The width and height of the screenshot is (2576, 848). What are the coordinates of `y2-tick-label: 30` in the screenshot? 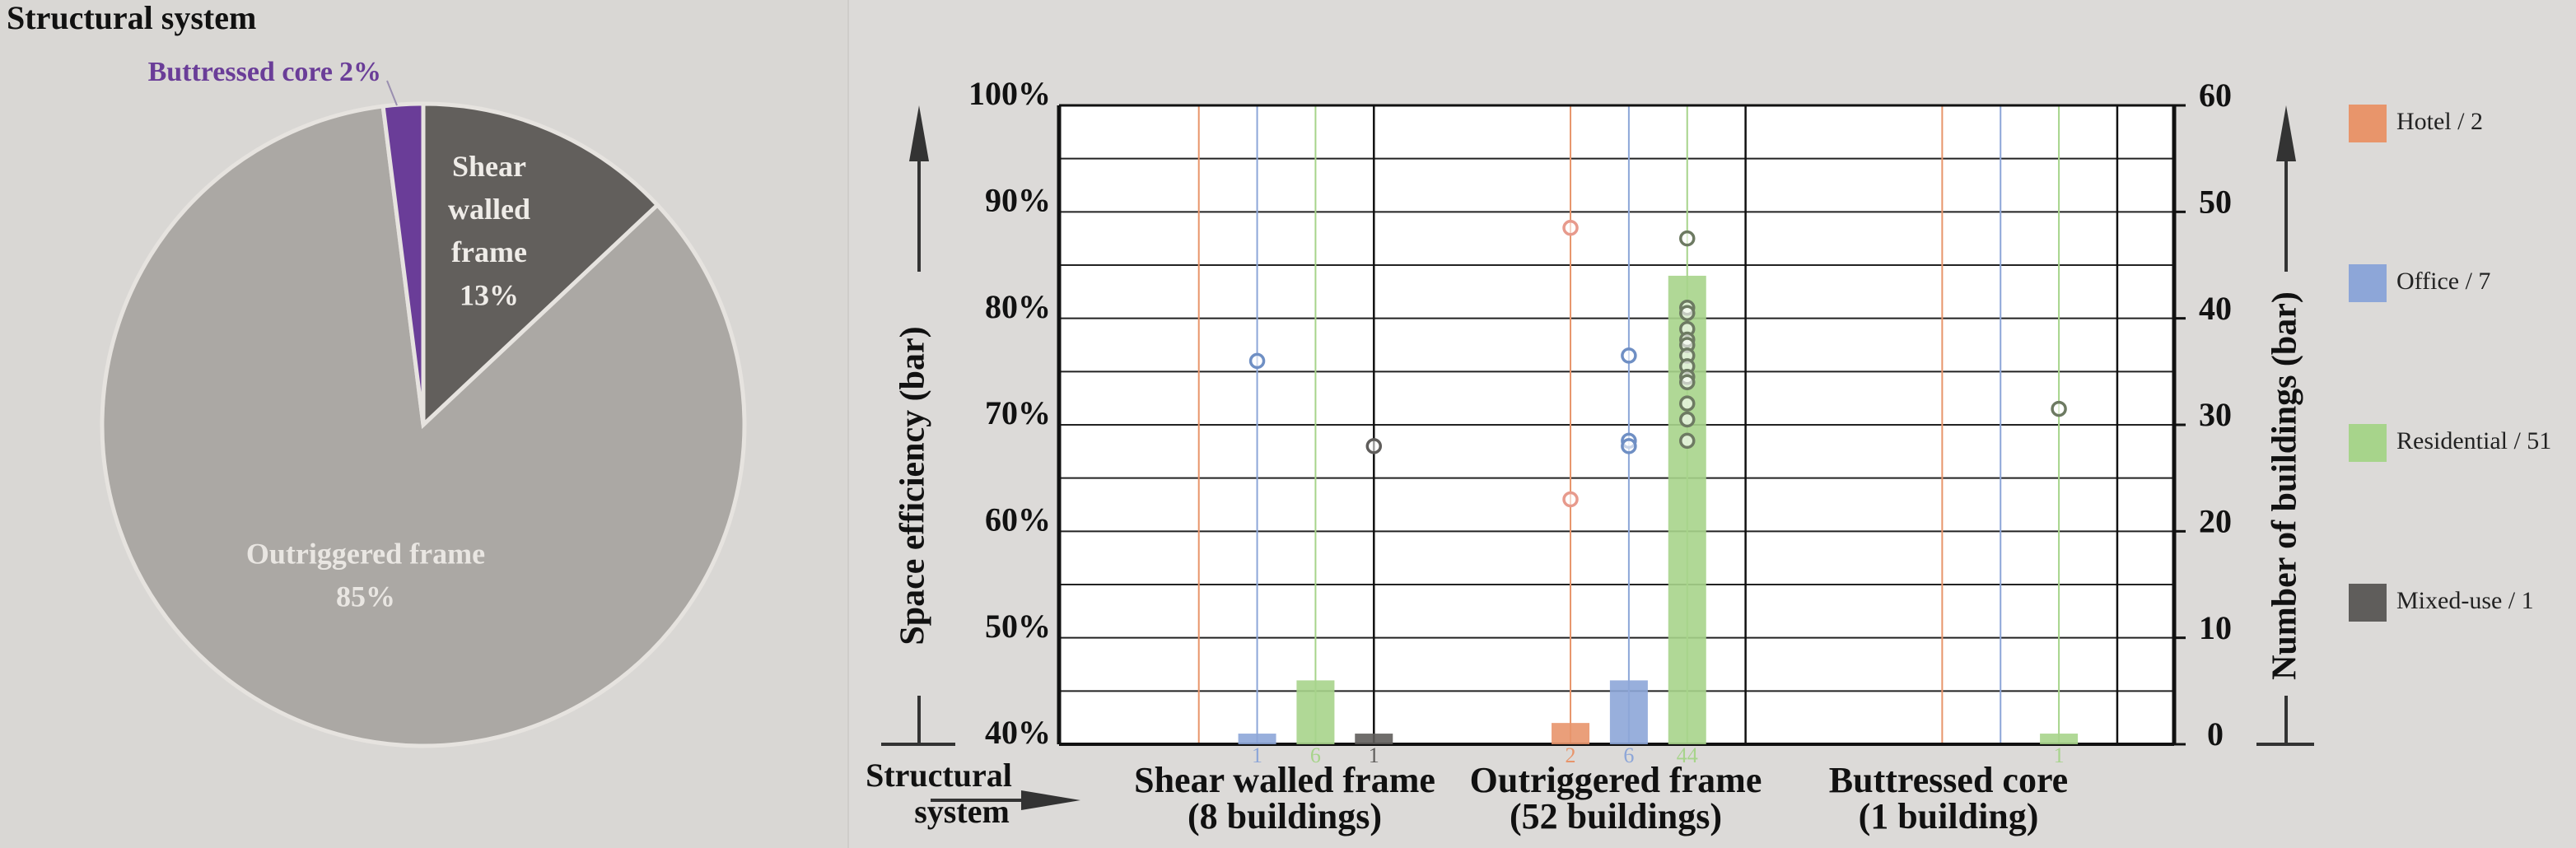 It's located at (2215, 414).